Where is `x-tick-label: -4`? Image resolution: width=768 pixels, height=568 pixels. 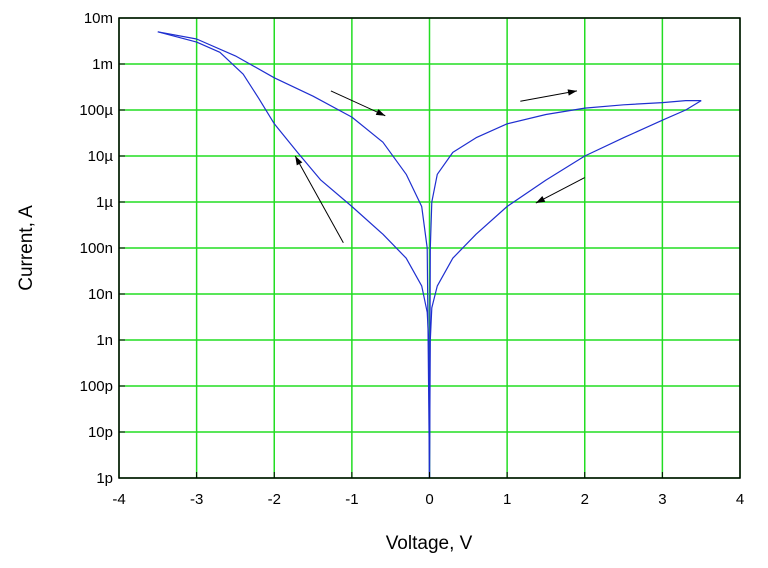
x-tick-label: -4 is located at coordinates (118, 499).